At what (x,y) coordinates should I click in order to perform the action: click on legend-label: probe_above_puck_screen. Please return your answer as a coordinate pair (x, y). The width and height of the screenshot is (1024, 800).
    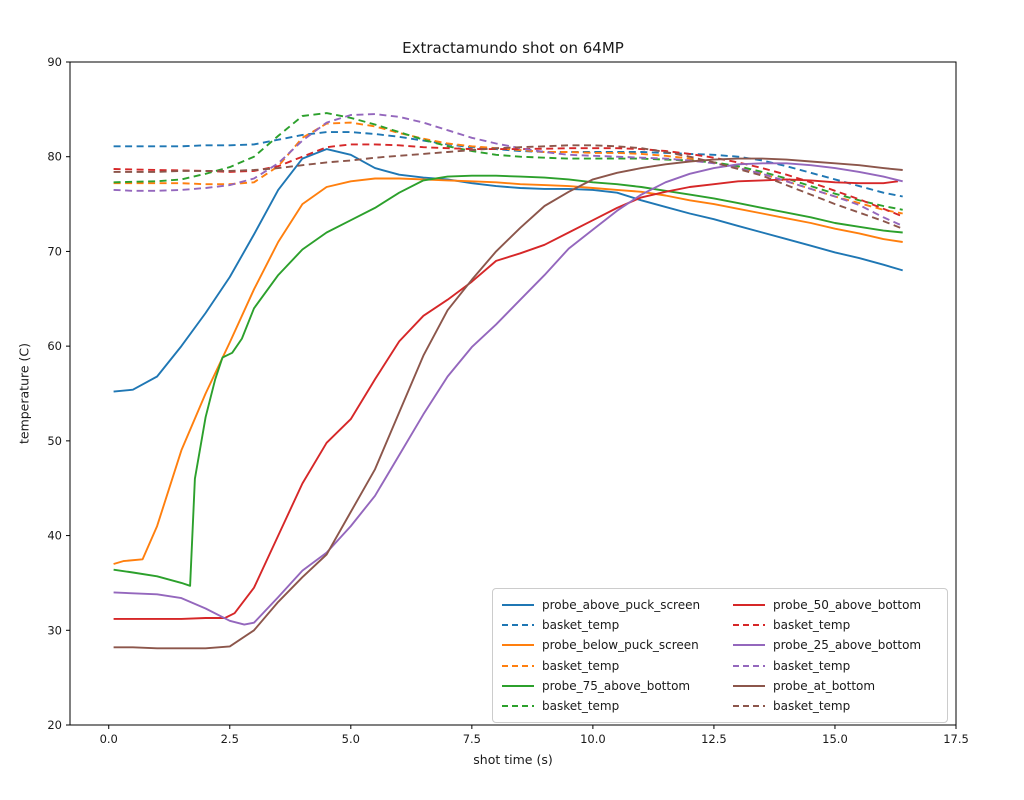
    Looking at the image, I should click on (621, 605).